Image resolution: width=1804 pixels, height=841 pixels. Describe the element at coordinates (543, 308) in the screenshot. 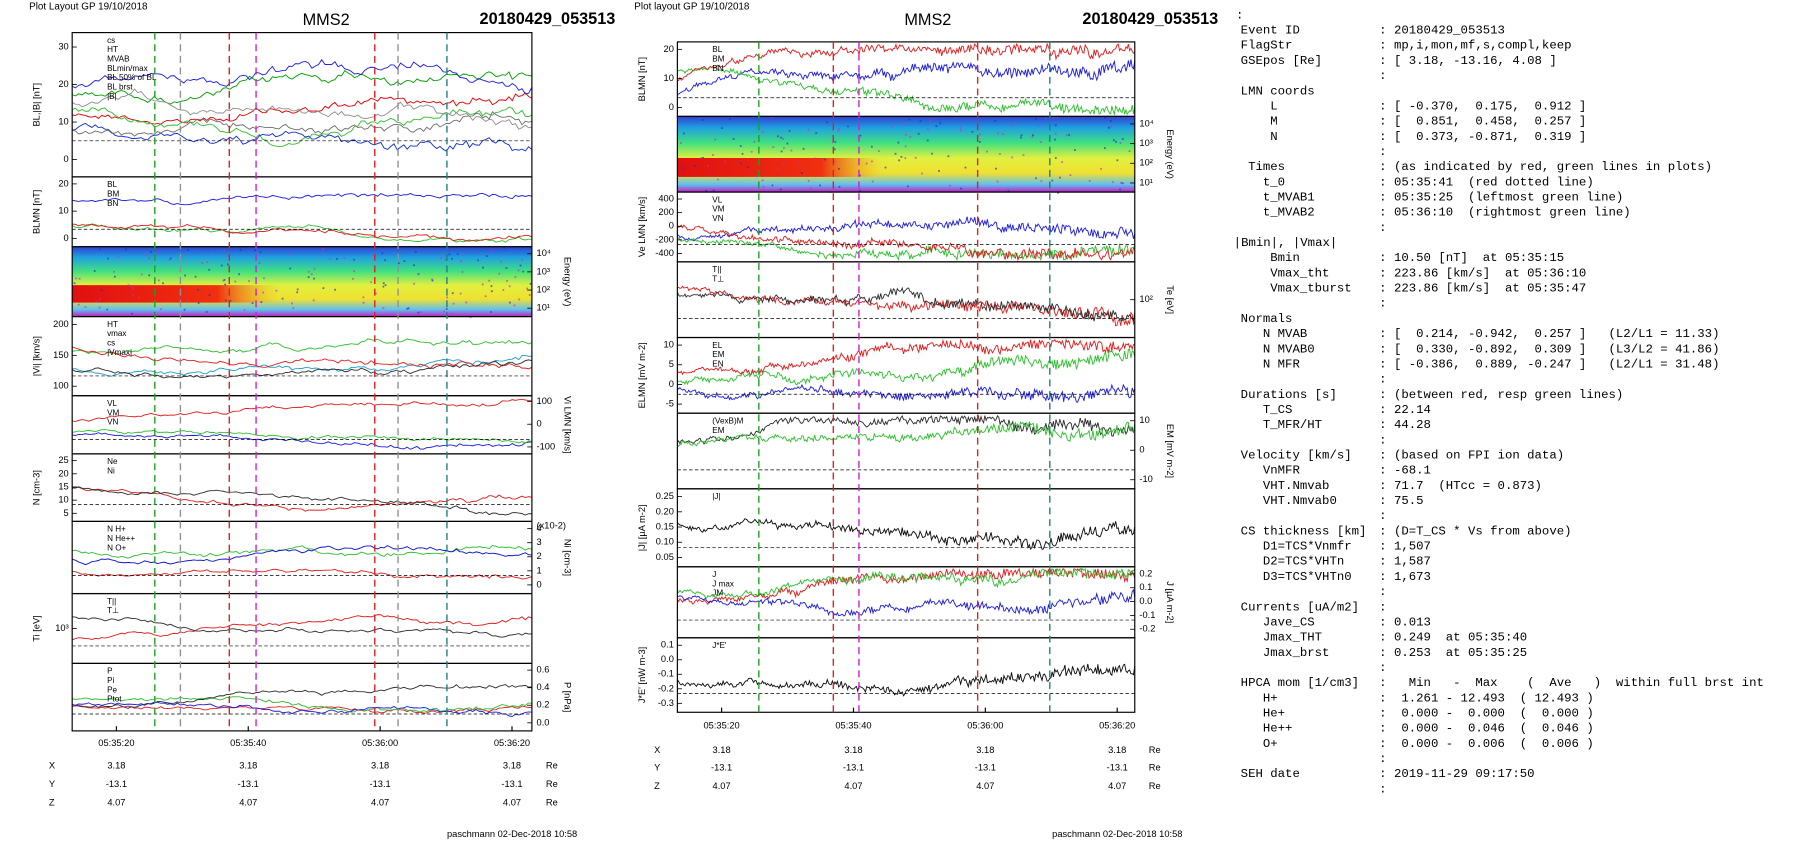

I see `y-tick-label: 10¹` at that location.